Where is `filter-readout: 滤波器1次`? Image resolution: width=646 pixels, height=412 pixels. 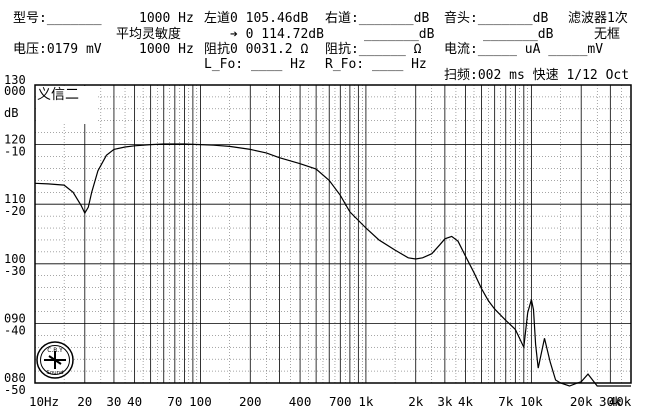
filter-readout: 滤波器1次 is located at coordinates (598, 18).